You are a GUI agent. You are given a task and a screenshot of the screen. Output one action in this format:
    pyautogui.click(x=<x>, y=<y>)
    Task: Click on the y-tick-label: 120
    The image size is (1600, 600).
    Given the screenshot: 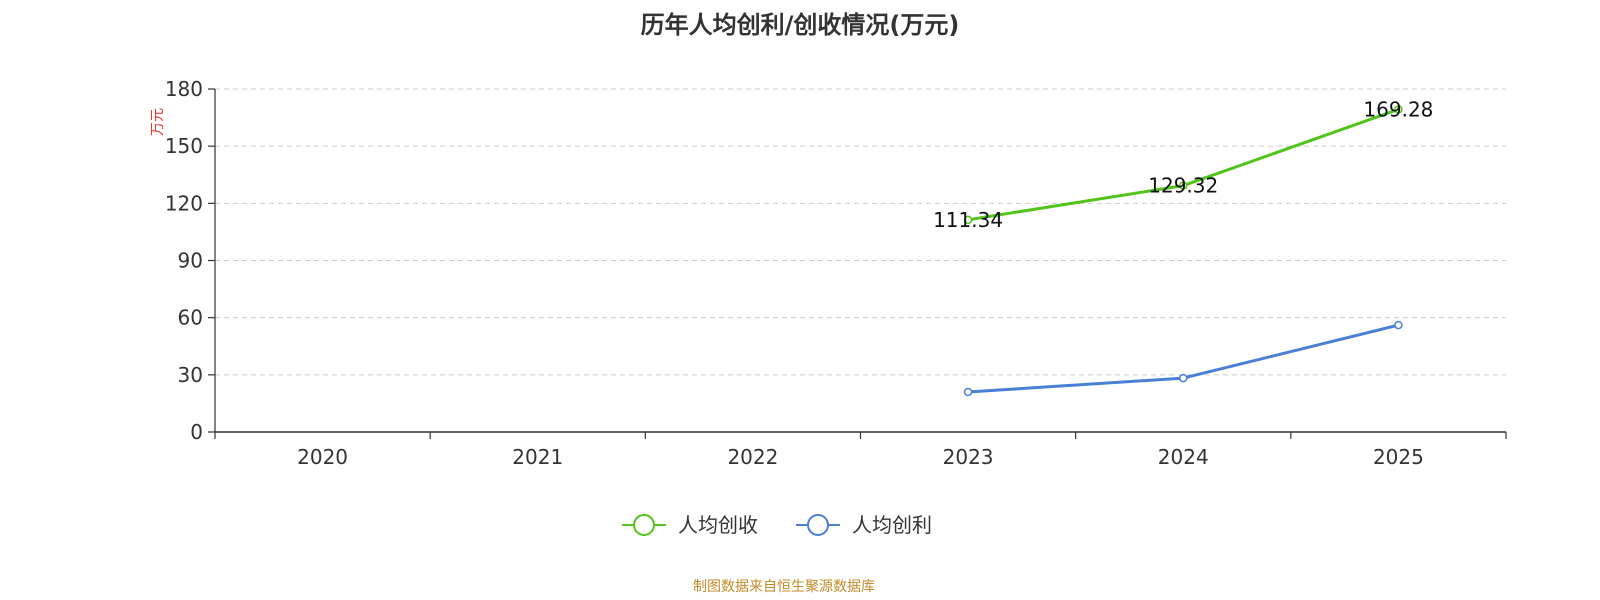 What is the action you would take?
    pyautogui.click(x=184, y=203)
    